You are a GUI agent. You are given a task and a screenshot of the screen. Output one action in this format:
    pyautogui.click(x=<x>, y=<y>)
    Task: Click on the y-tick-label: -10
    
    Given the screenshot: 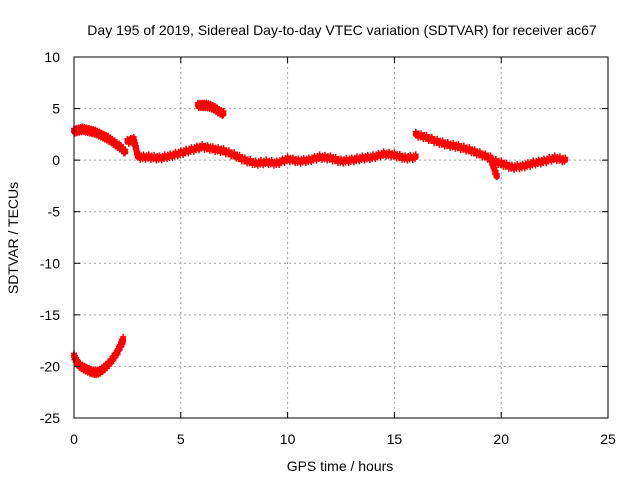 What is the action you would take?
    pyautogui.click(x=50, y=263)
    